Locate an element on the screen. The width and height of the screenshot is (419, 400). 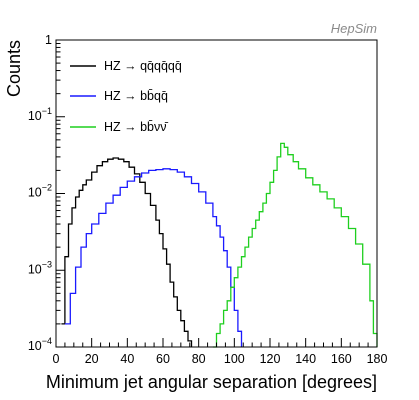
legend: HZ → qq̄qq̄qq̄ HZ → bb̄qq̄ HZ → bb̄νν̄ is located at coordinates (126, 96).